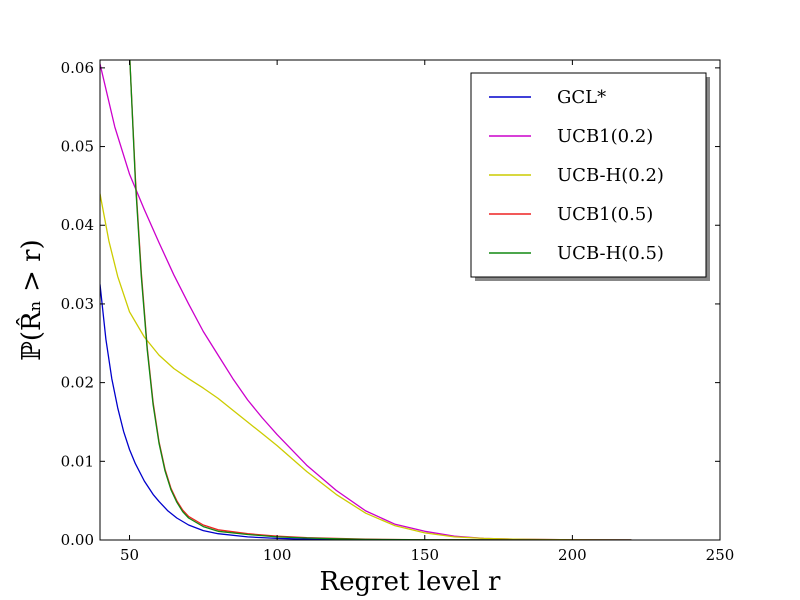  What do you see at coordinates (77, 147) in the screenshot?
I see `y-tick-label: 0.05` at bounding box center [77, 147].